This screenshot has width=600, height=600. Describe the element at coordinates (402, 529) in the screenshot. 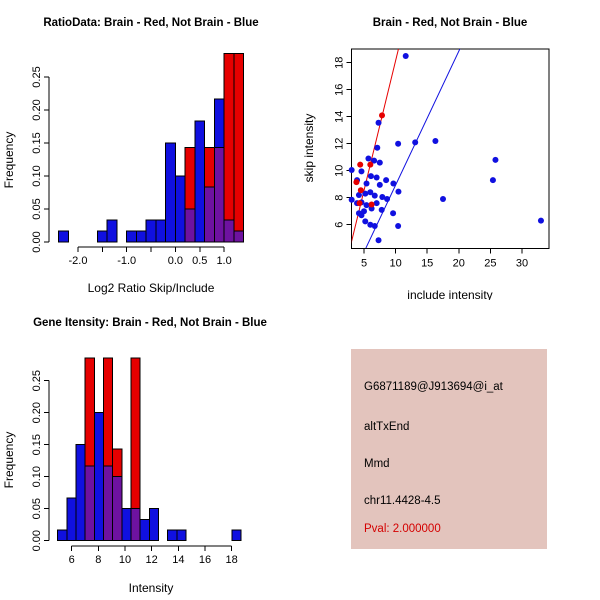

I see `pval-text: Pval: 2.000000` at that location.